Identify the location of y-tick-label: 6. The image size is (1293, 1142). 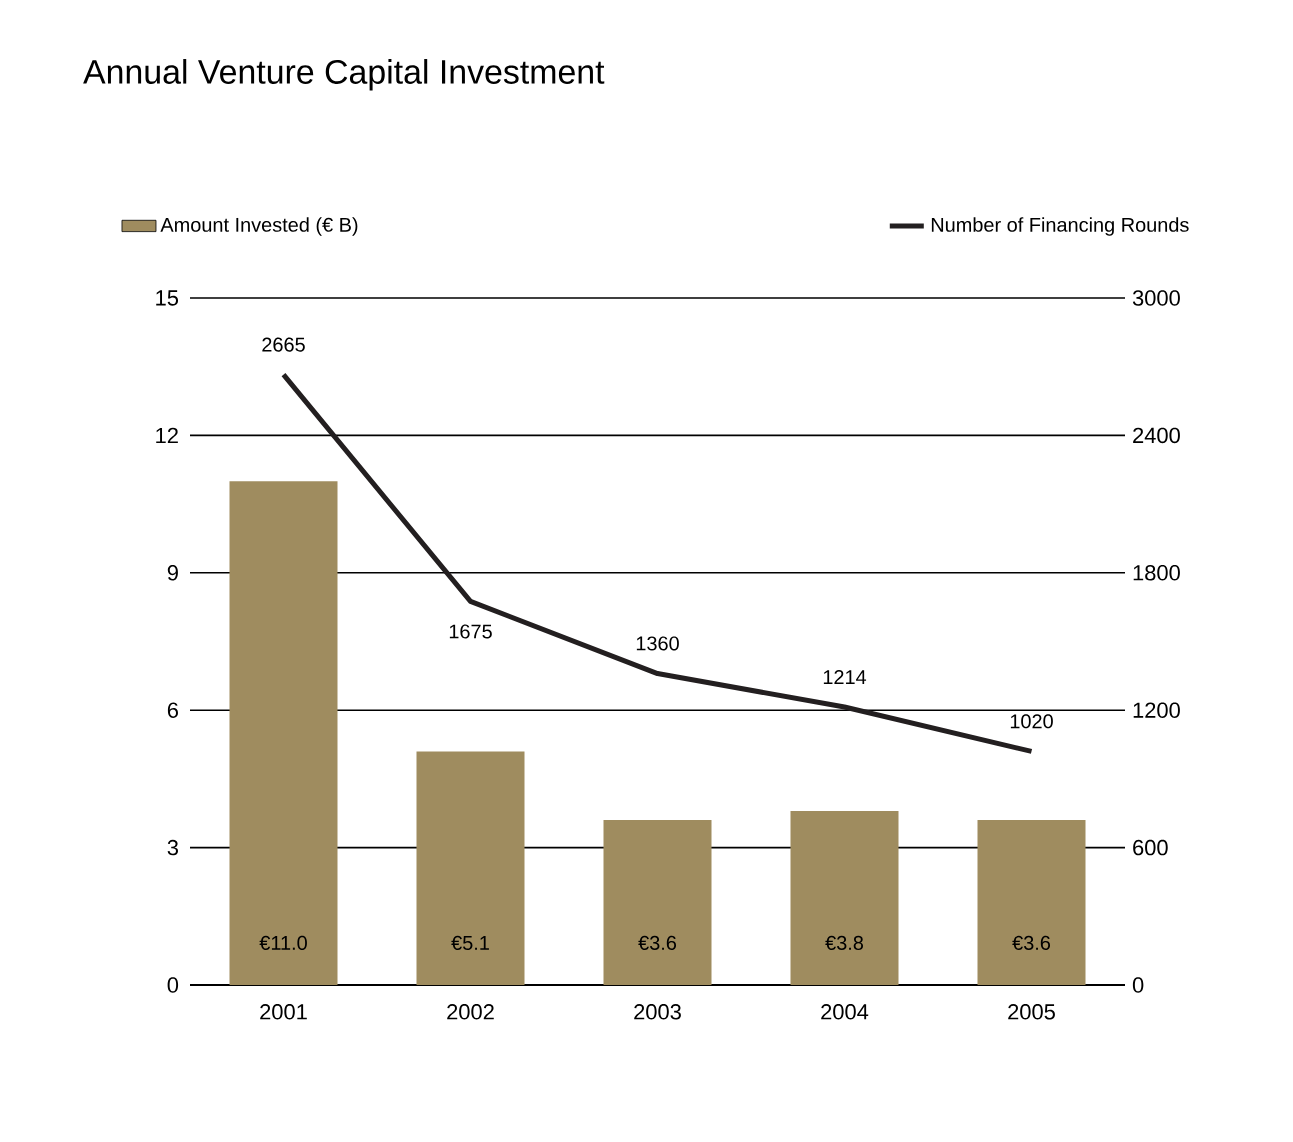
(172, 710).